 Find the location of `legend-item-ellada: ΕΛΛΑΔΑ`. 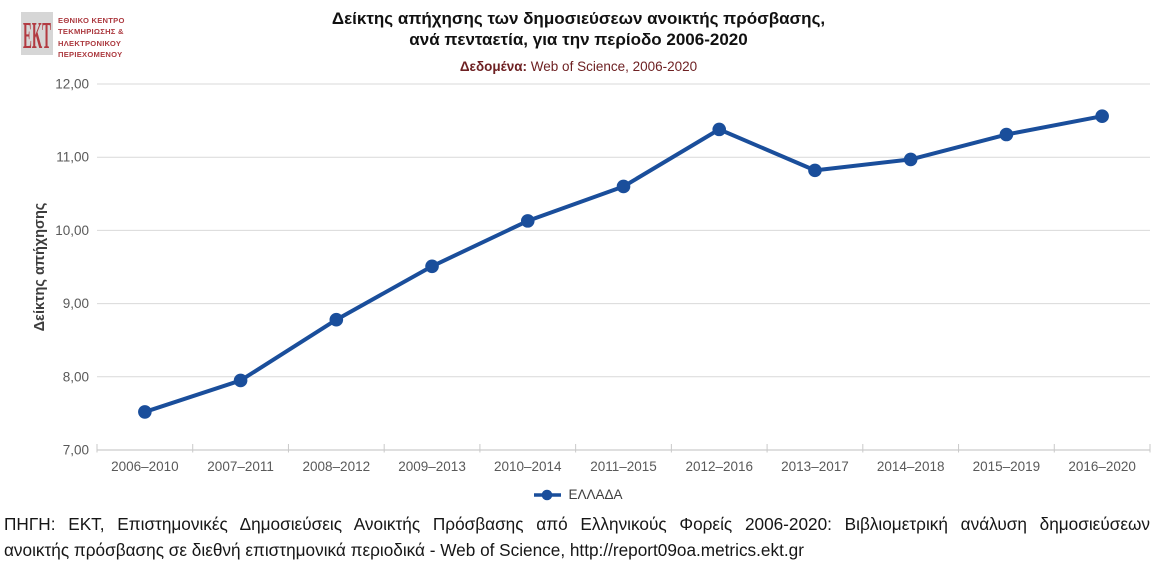

legend-item-ellada: ΕΛΛΑΔΑ is located at coordinates (578, 494).